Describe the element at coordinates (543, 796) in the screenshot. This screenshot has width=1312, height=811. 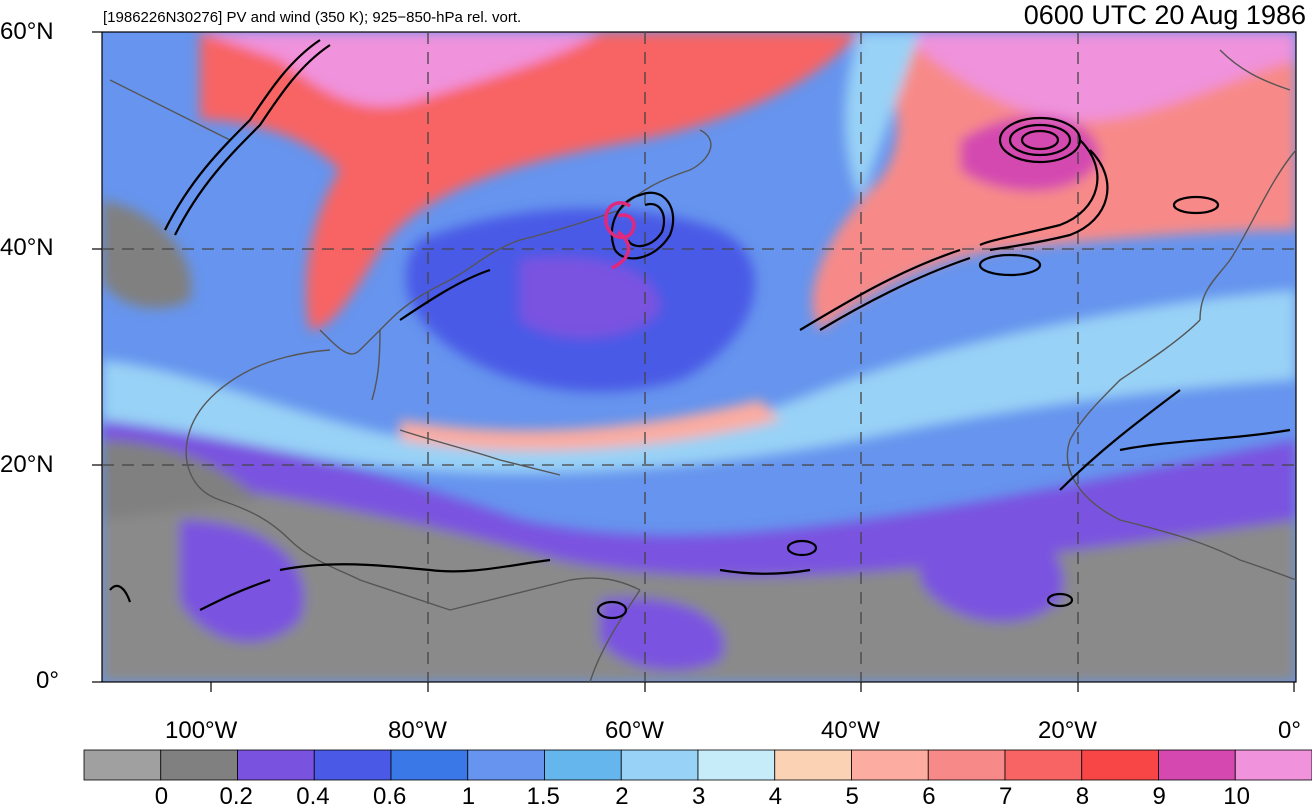
I see `colorbar-tick-label: 1.5` at that location.